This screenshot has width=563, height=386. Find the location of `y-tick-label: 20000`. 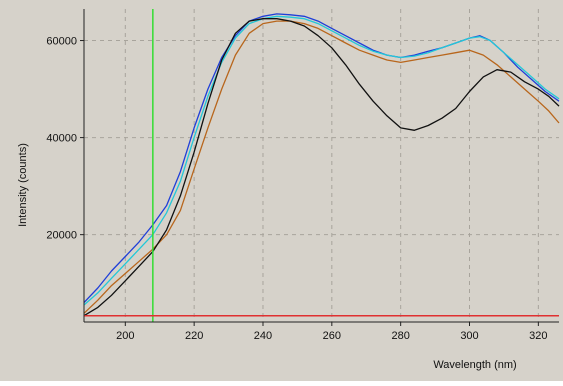

y-tick-label: 20000 is located at coordinates (61, 236).